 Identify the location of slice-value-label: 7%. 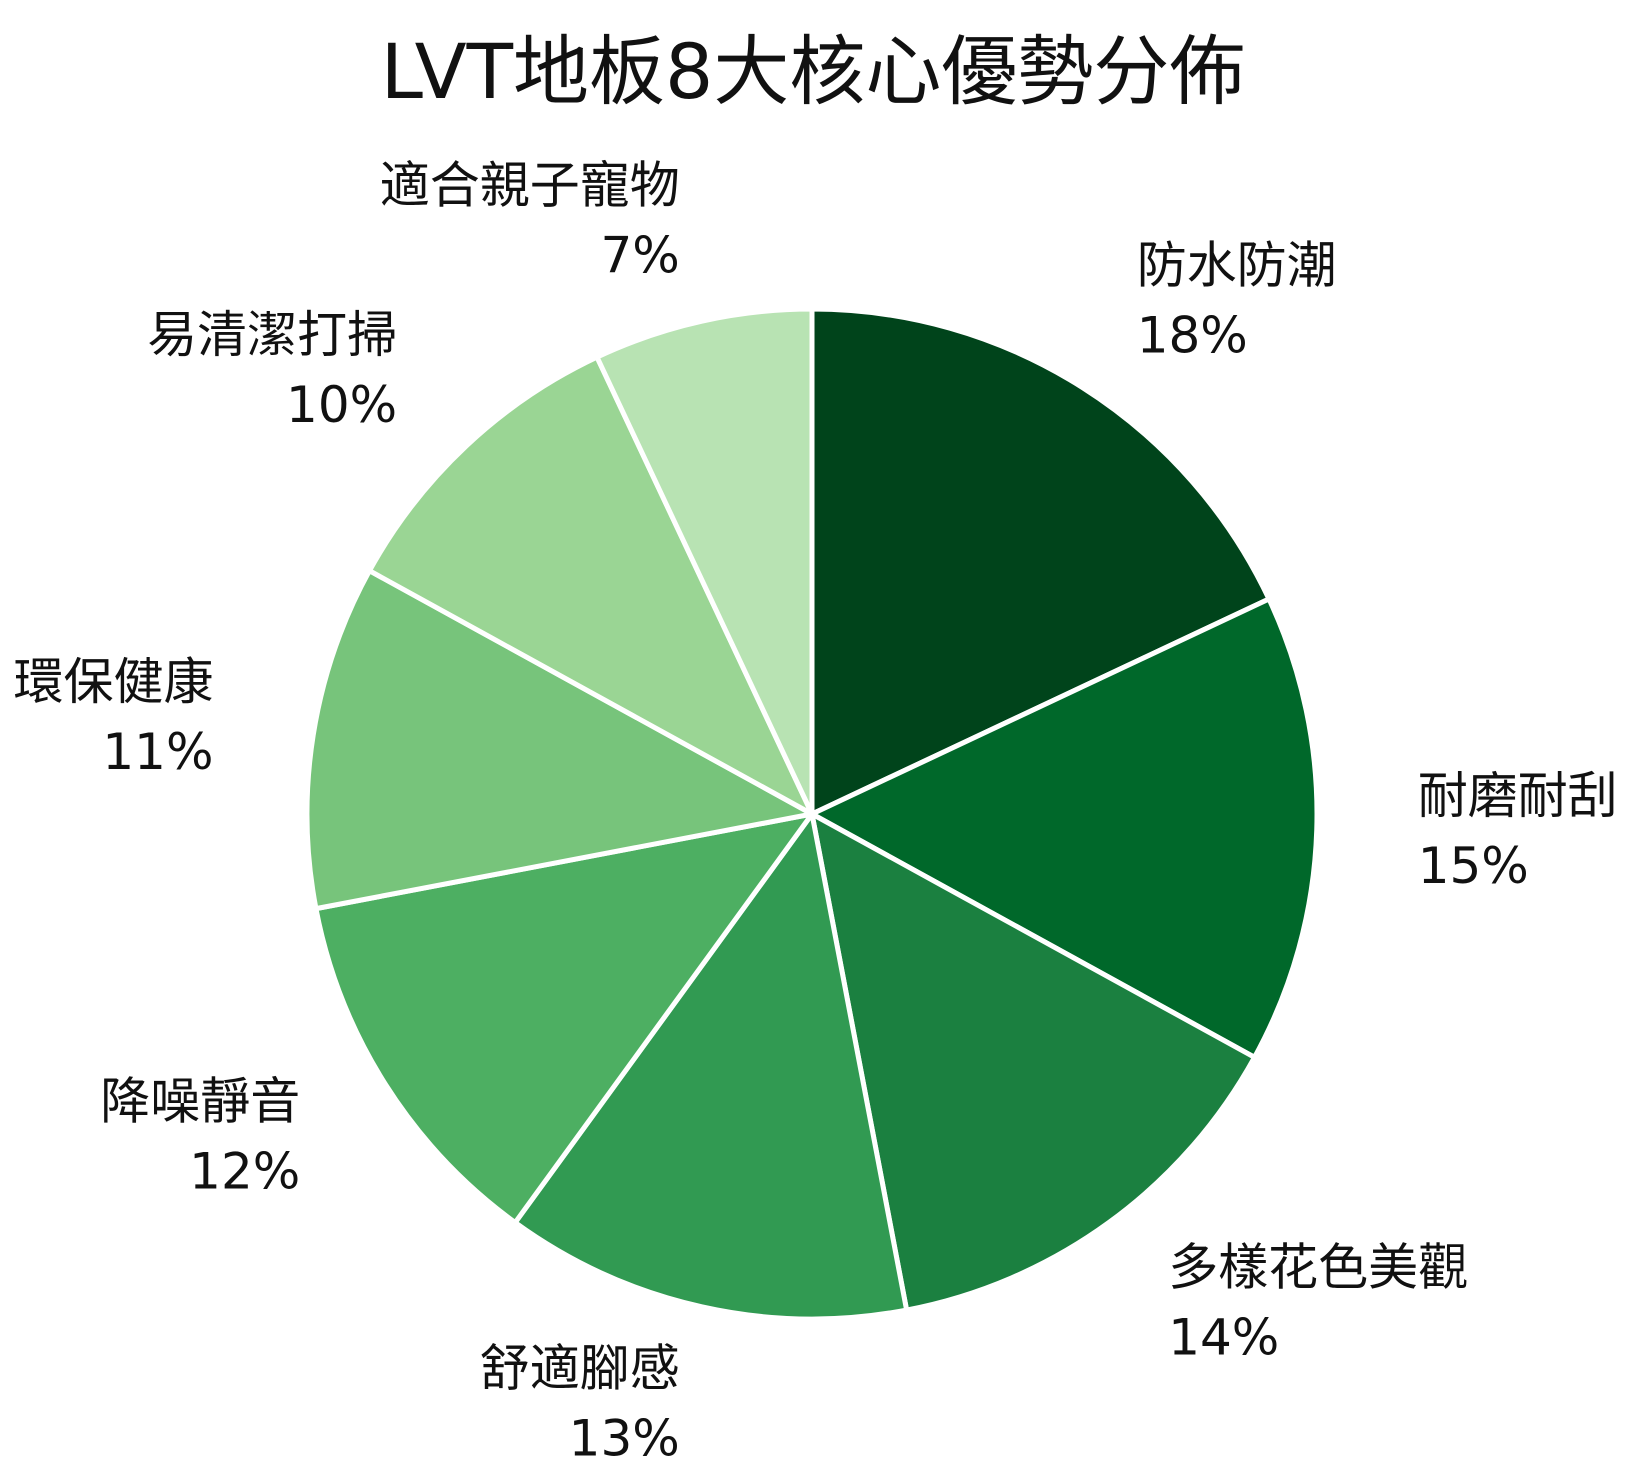
(639, 256).